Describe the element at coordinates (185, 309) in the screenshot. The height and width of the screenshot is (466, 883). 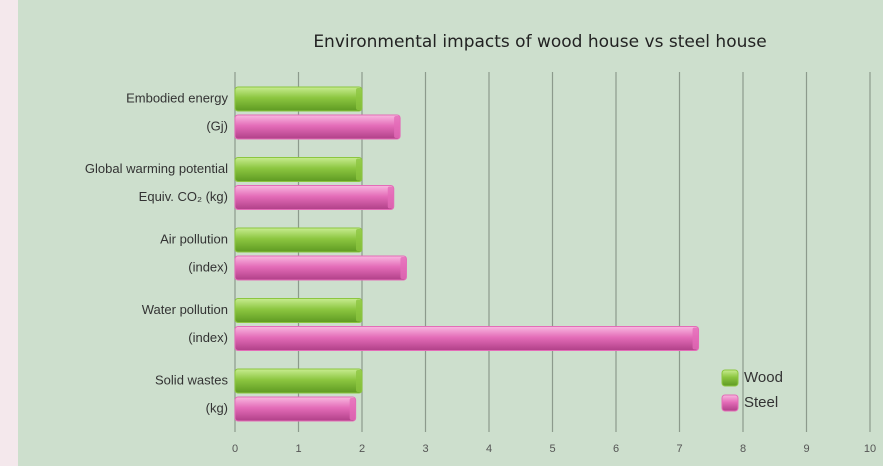
I see `y-tick-label: Water pollution` at that location.